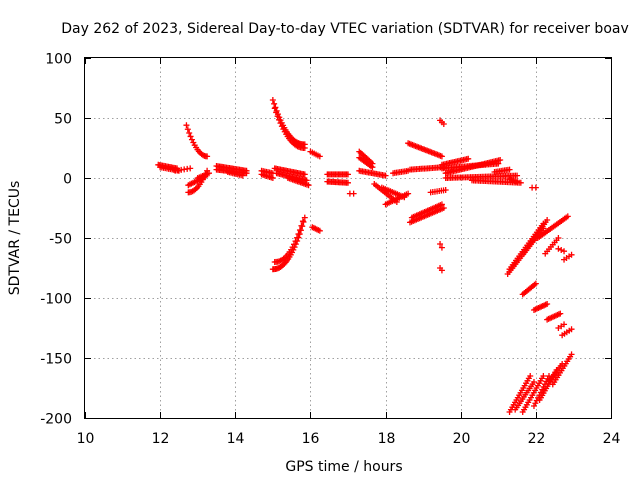  Describe the element at coordinates (67, 180) in the screenshot. I see `y-tick-label: 0` at that location.